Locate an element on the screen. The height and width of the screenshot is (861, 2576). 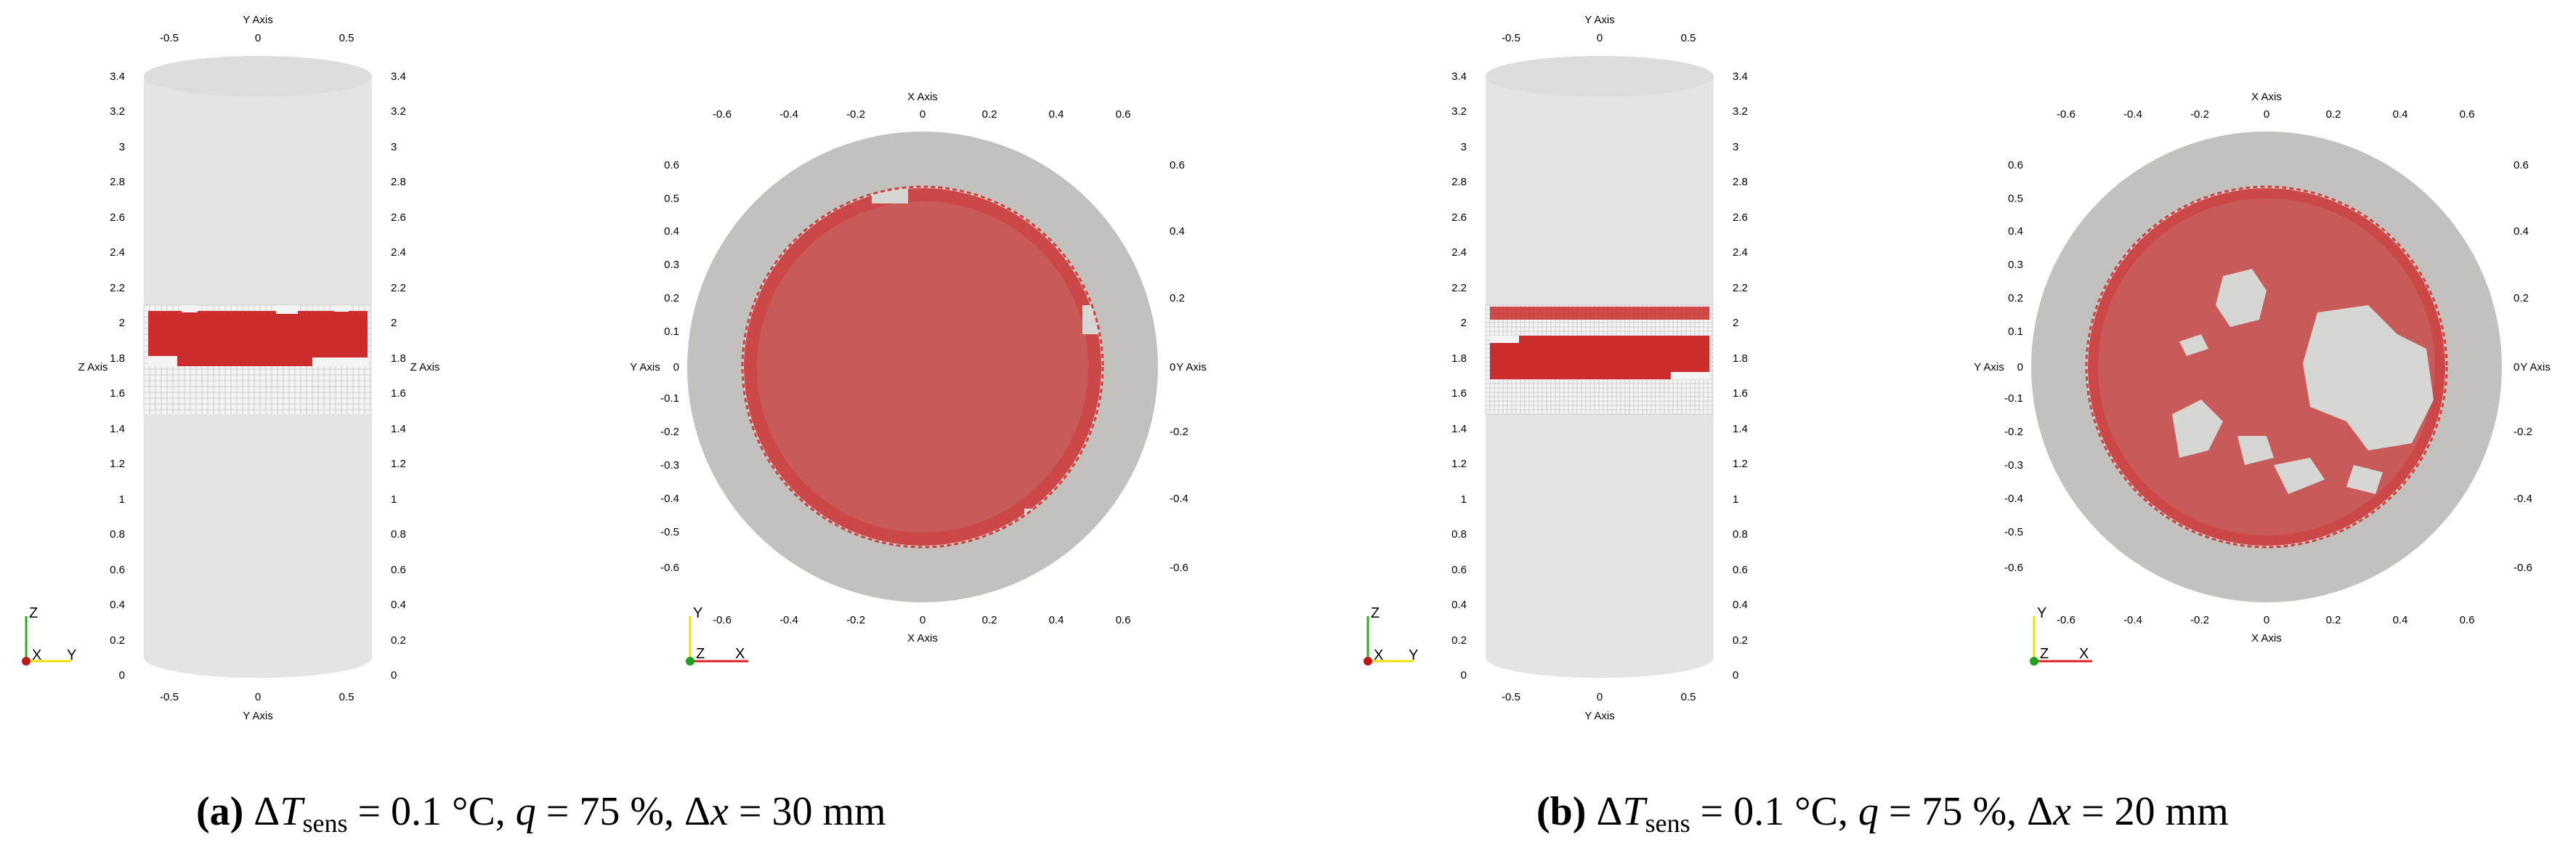
orientation-triad-a-side: Z X Y is located at coordinates (49, 635).